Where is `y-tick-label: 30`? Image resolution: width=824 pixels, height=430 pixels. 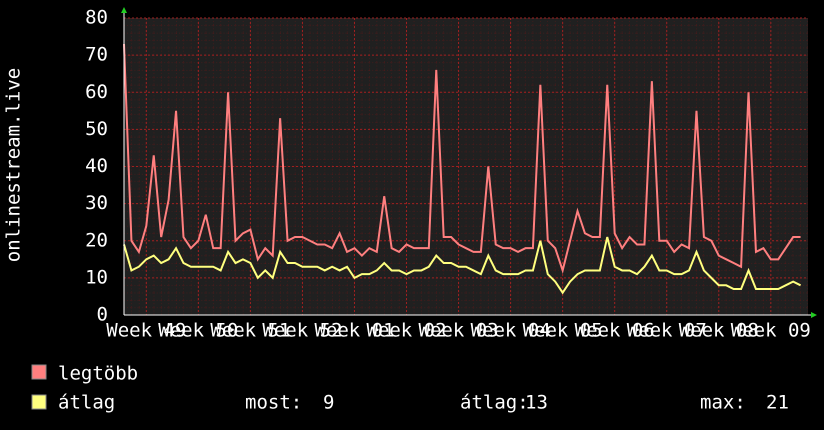
y-tick-label: 30 is located at coordinates (96, 203).